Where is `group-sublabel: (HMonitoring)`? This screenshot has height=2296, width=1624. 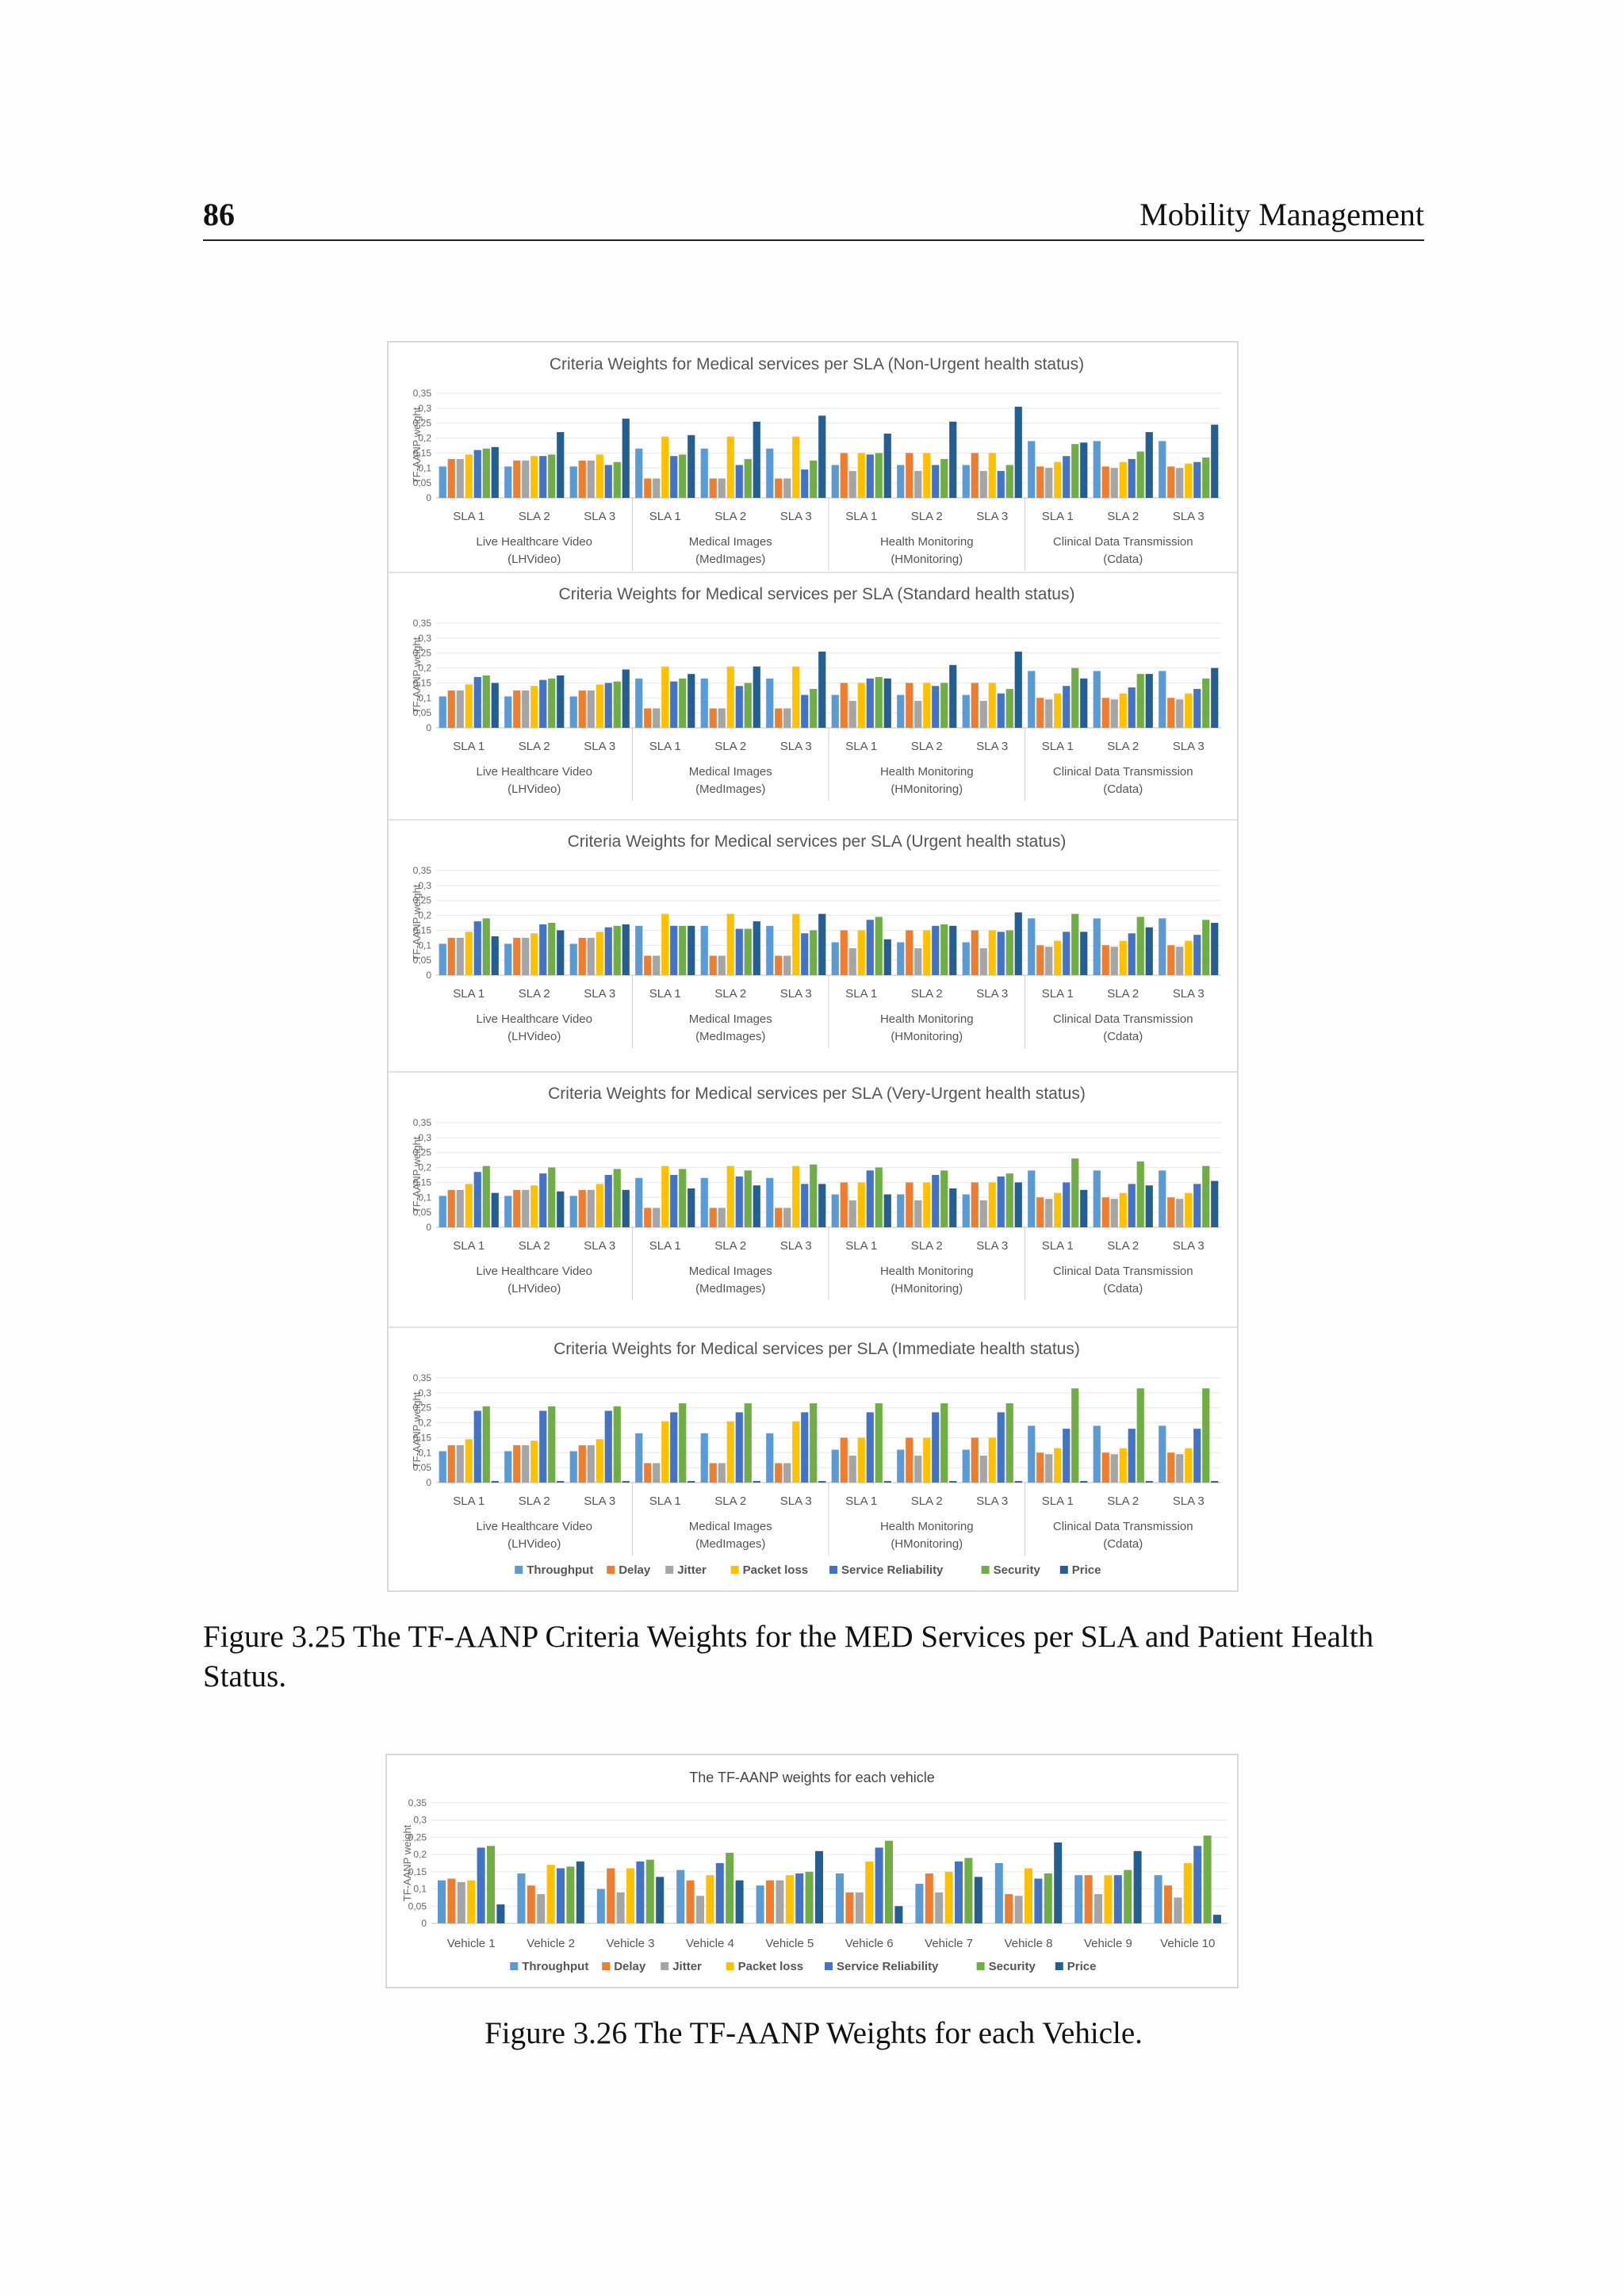
group-sublabel: (HMonitoring) is located at coordinates (927, 1544).